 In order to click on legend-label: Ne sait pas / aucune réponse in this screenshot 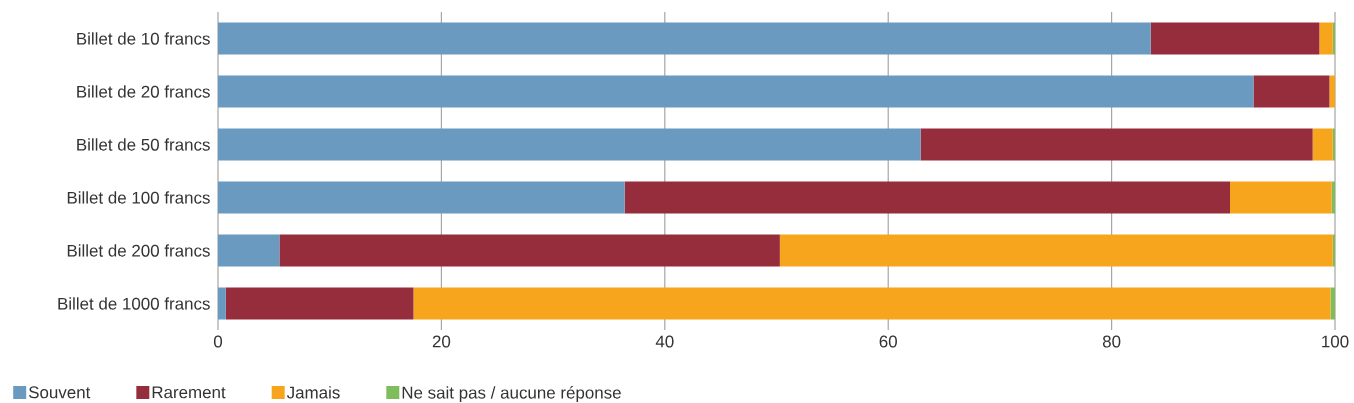, I will do `click(511, 394)`.